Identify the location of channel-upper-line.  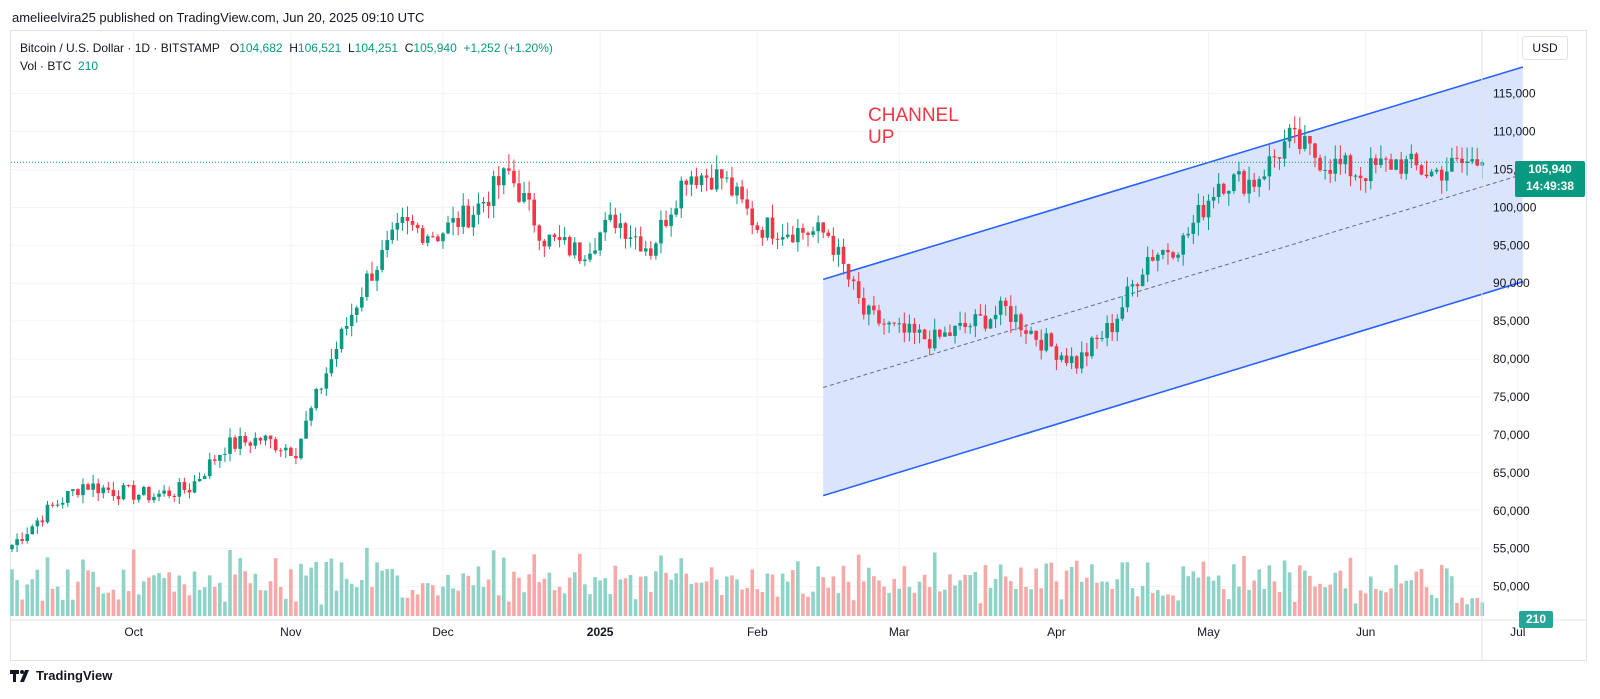
(1173, 173).